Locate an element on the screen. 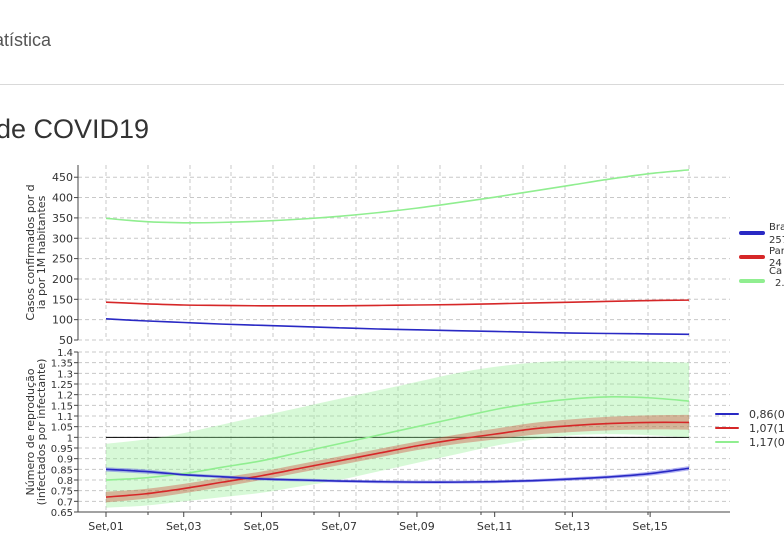 This screenshot has width=784, height=535. legend-label: 1,07(1 is located at coordinates (766, 428).